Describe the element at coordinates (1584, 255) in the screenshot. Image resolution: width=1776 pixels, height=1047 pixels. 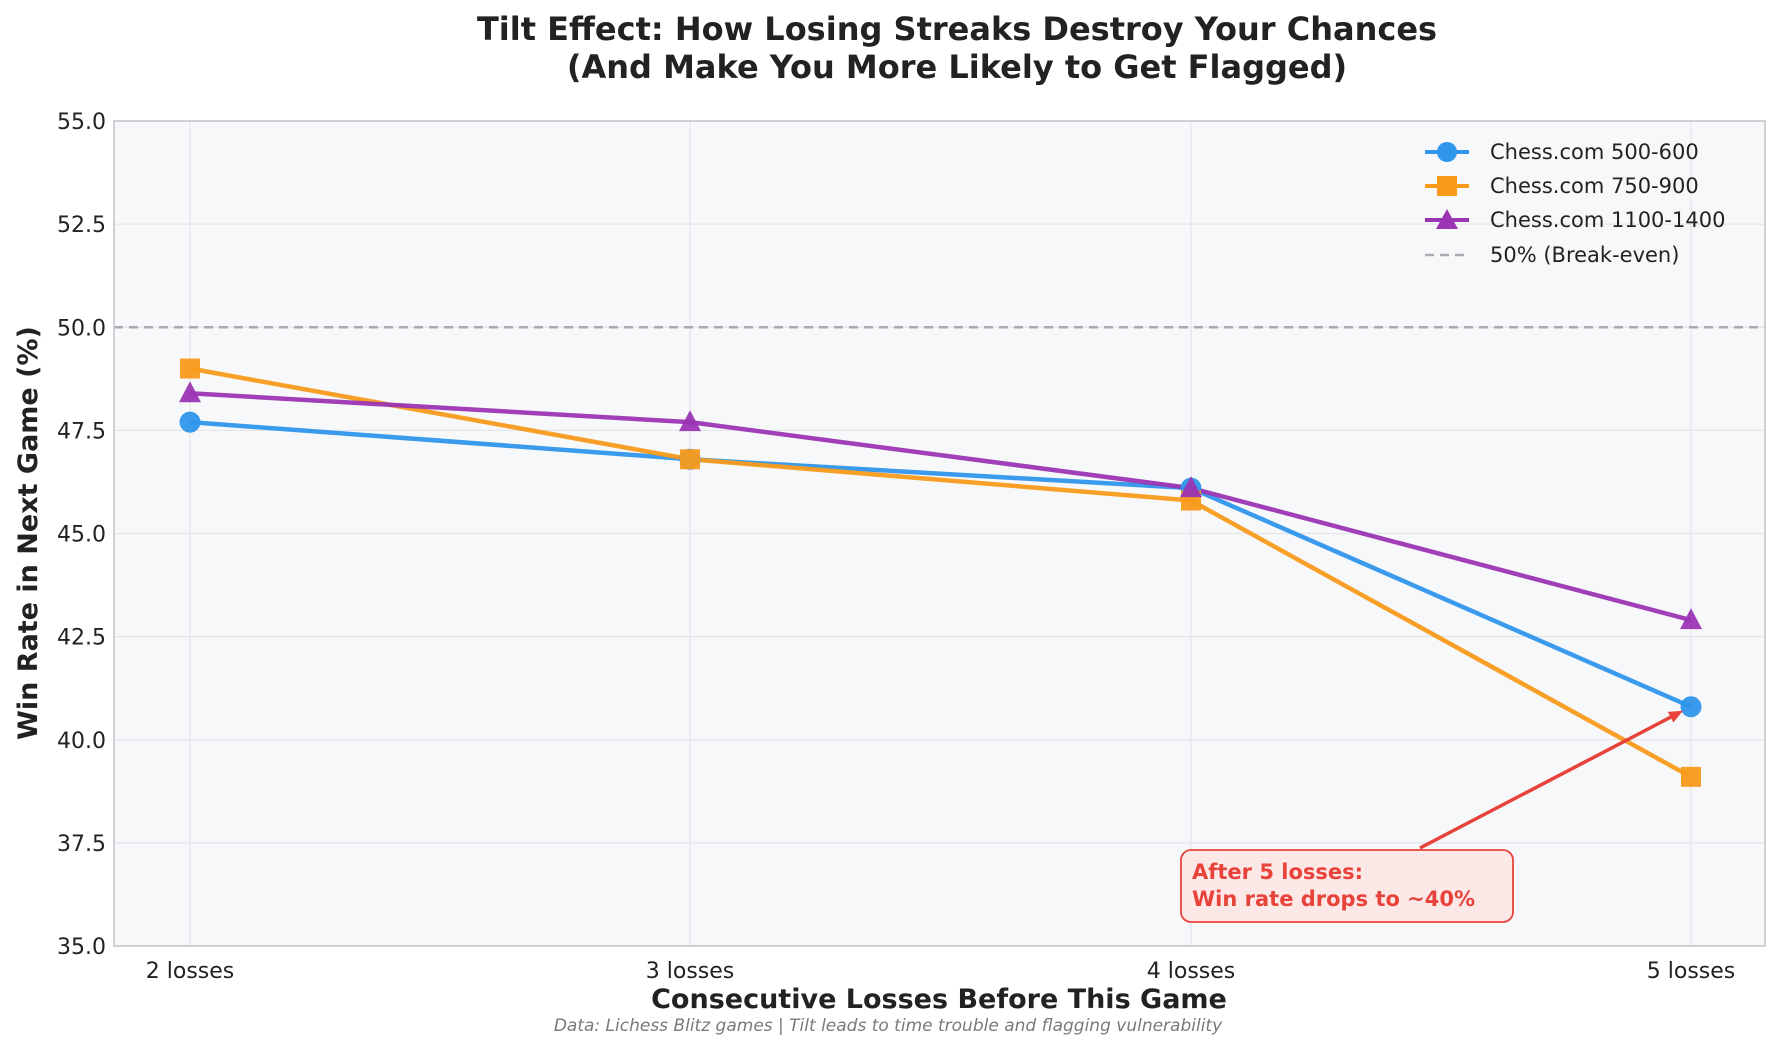
I see `legend-label-reference: 50% (Break-even)` at that location.